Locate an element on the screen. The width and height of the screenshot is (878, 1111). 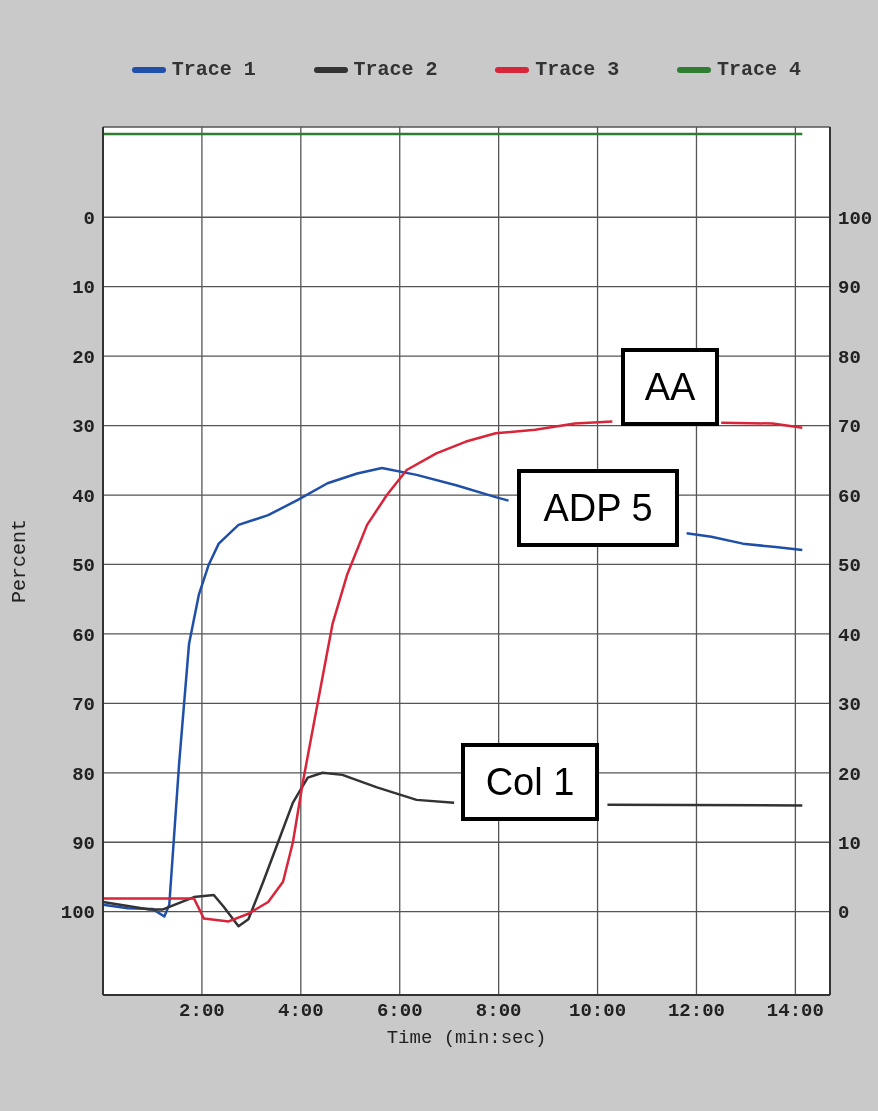
y2-tick-label: 50 is located at coordinates (849, 566).